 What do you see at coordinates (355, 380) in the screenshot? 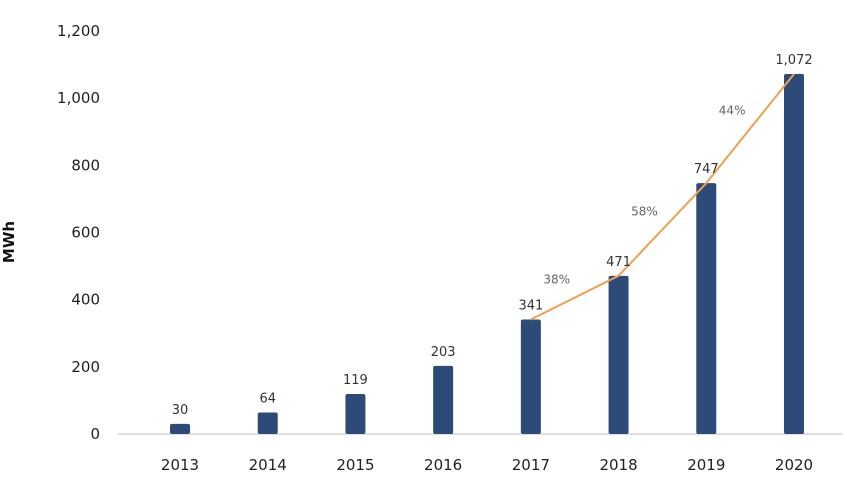
I see `bar-value-label: 119` at bounding box center [355, 380].